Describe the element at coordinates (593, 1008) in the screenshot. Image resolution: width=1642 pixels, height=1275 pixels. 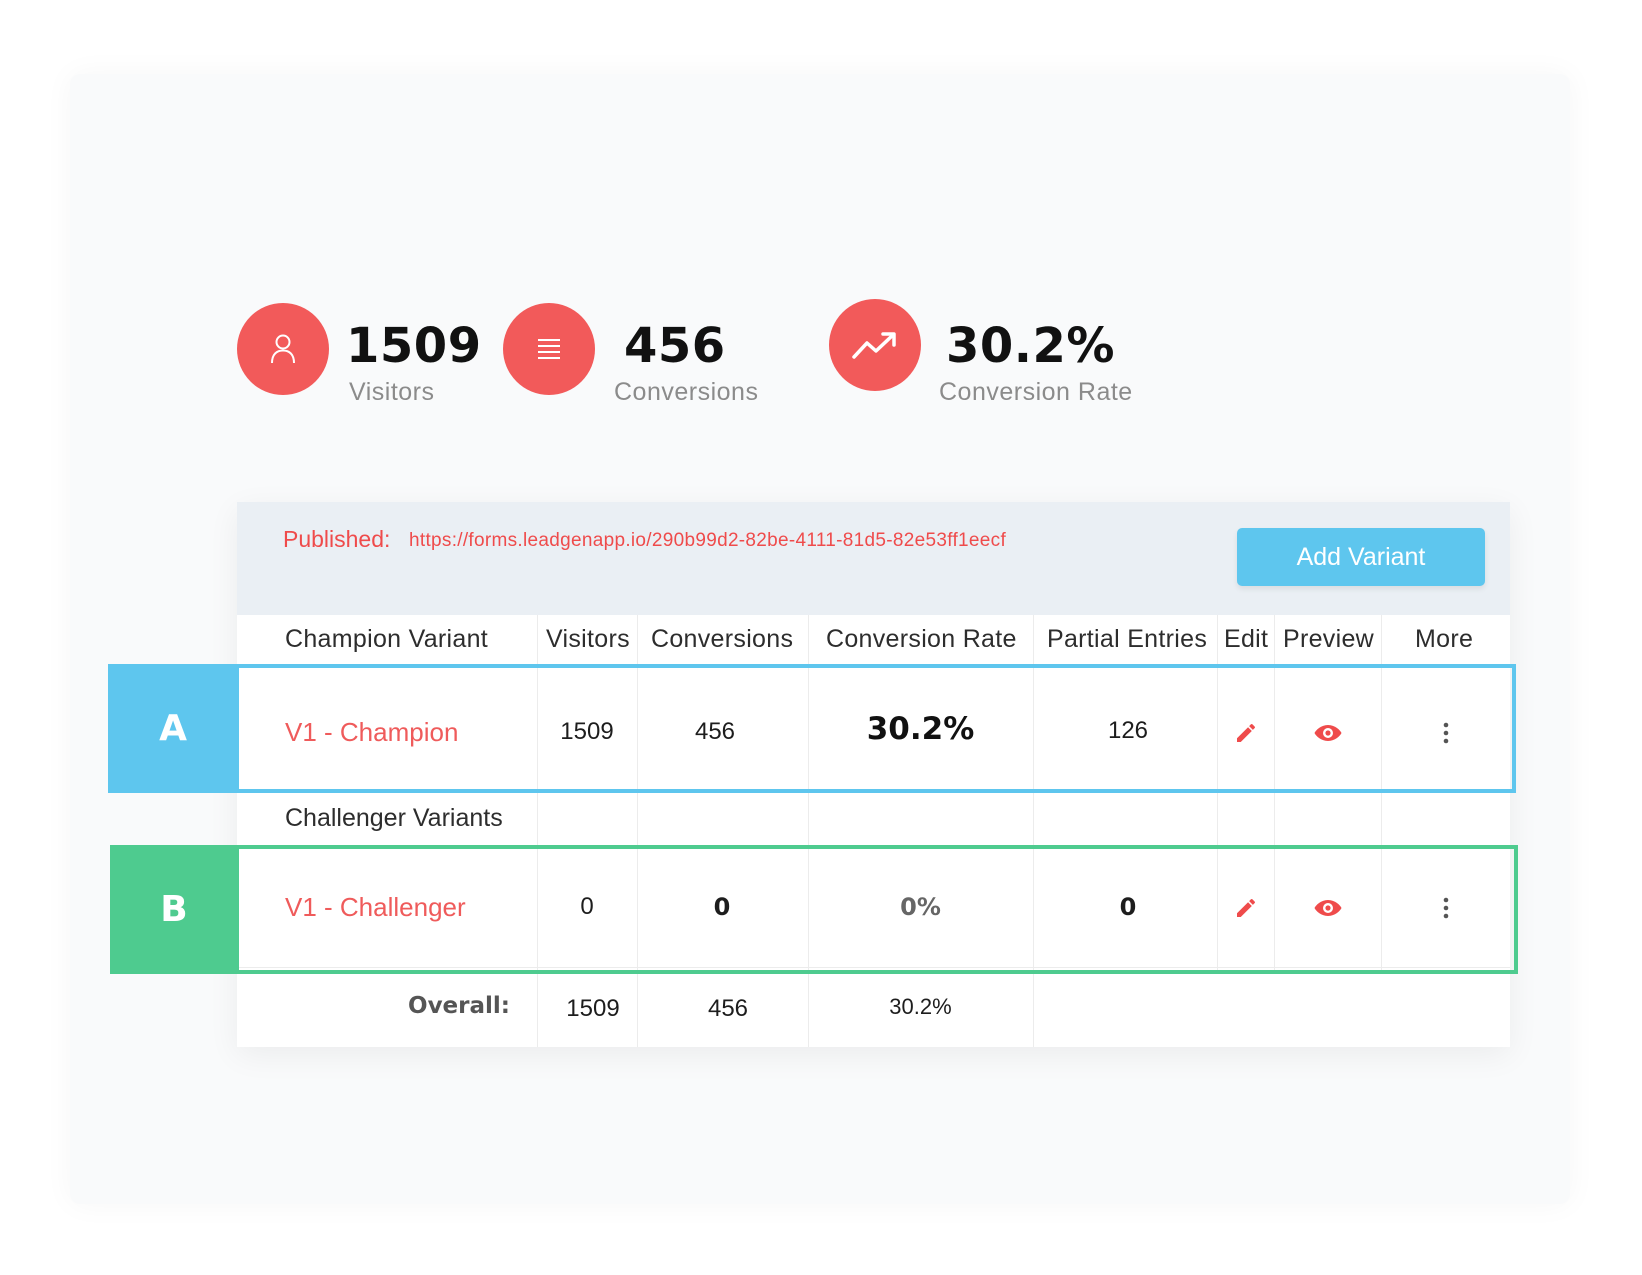
I see `overall-visitors: 1509` at that location.